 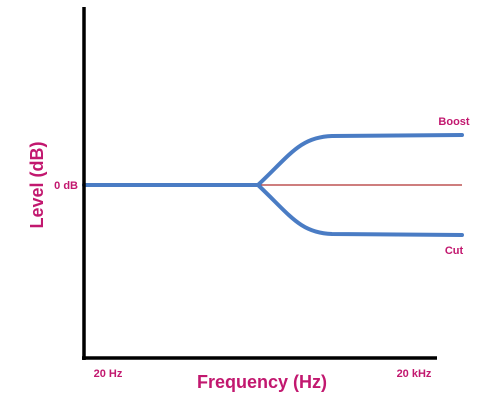 What do you see at coordinates (414, 374) in the screenshot?
I see `x-label: 20 kHz` at bounding box center [414, 374].